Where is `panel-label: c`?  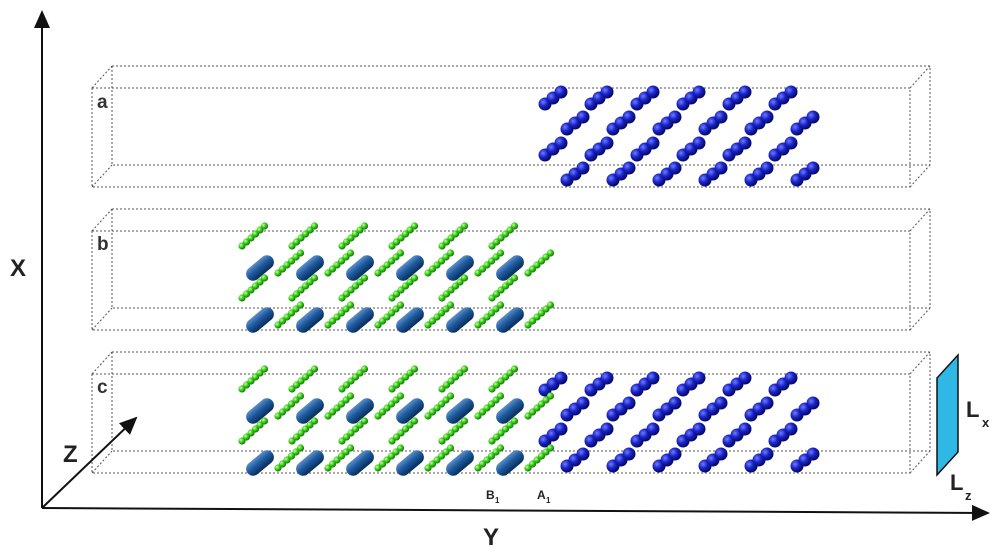
panel-label: c is located at coordinates (102, 387).